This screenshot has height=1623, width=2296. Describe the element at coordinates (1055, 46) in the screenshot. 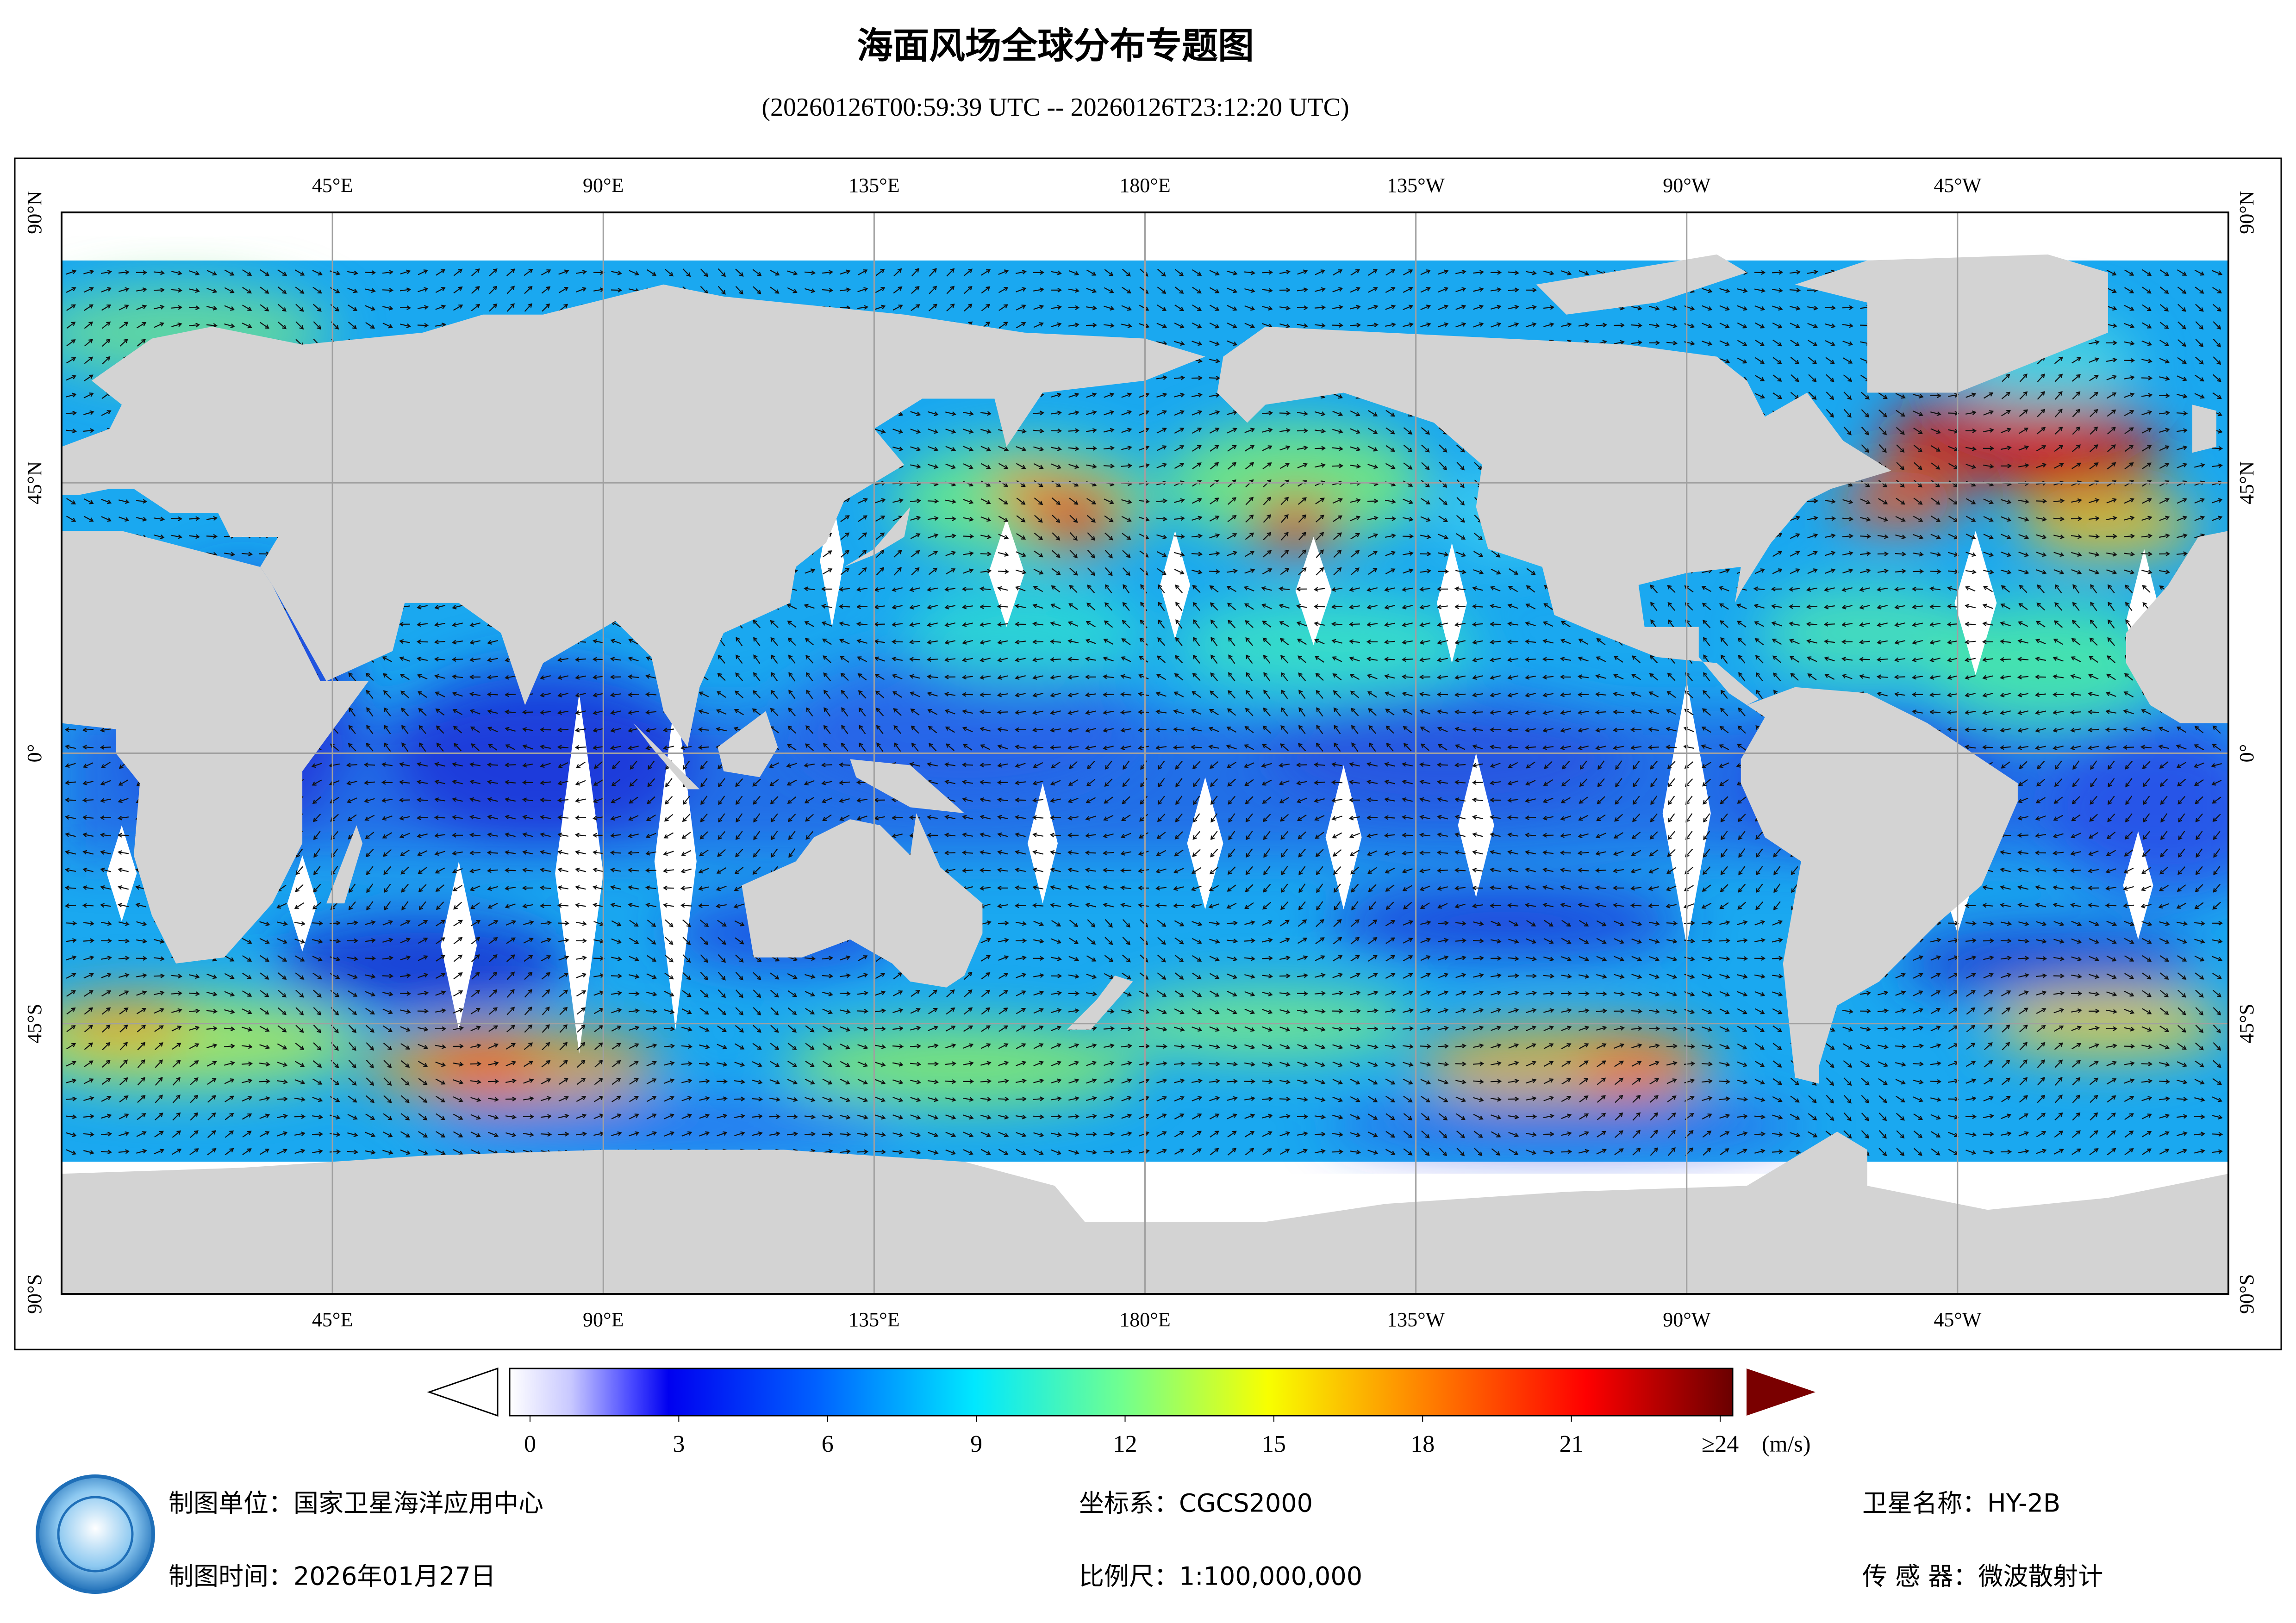

I see `title: 海面风场全球分布专题图` at that location.